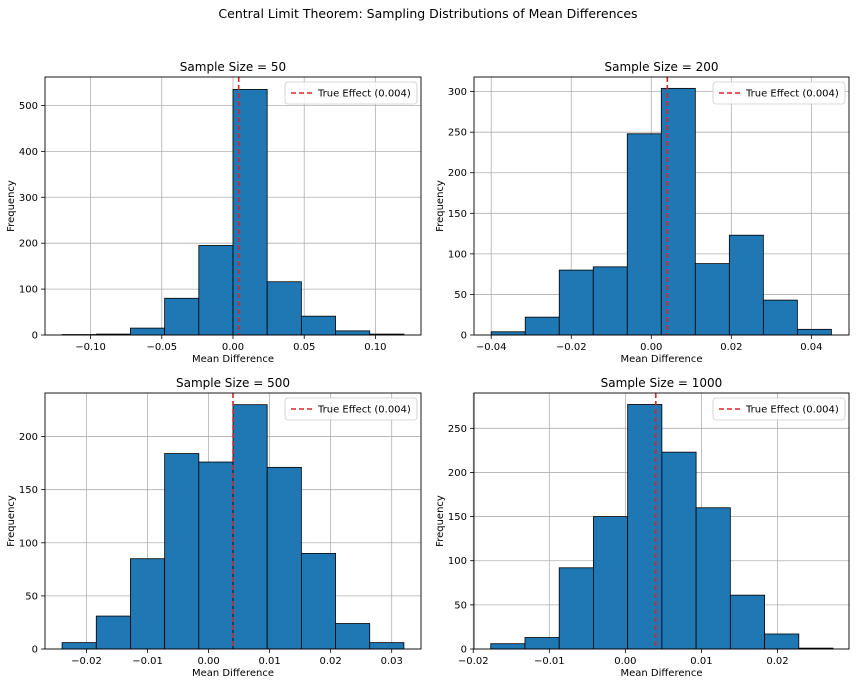  Describe the element at coordinates (331, 661) in the screenshot. I see `x-tick-label: 0.02` at that location.